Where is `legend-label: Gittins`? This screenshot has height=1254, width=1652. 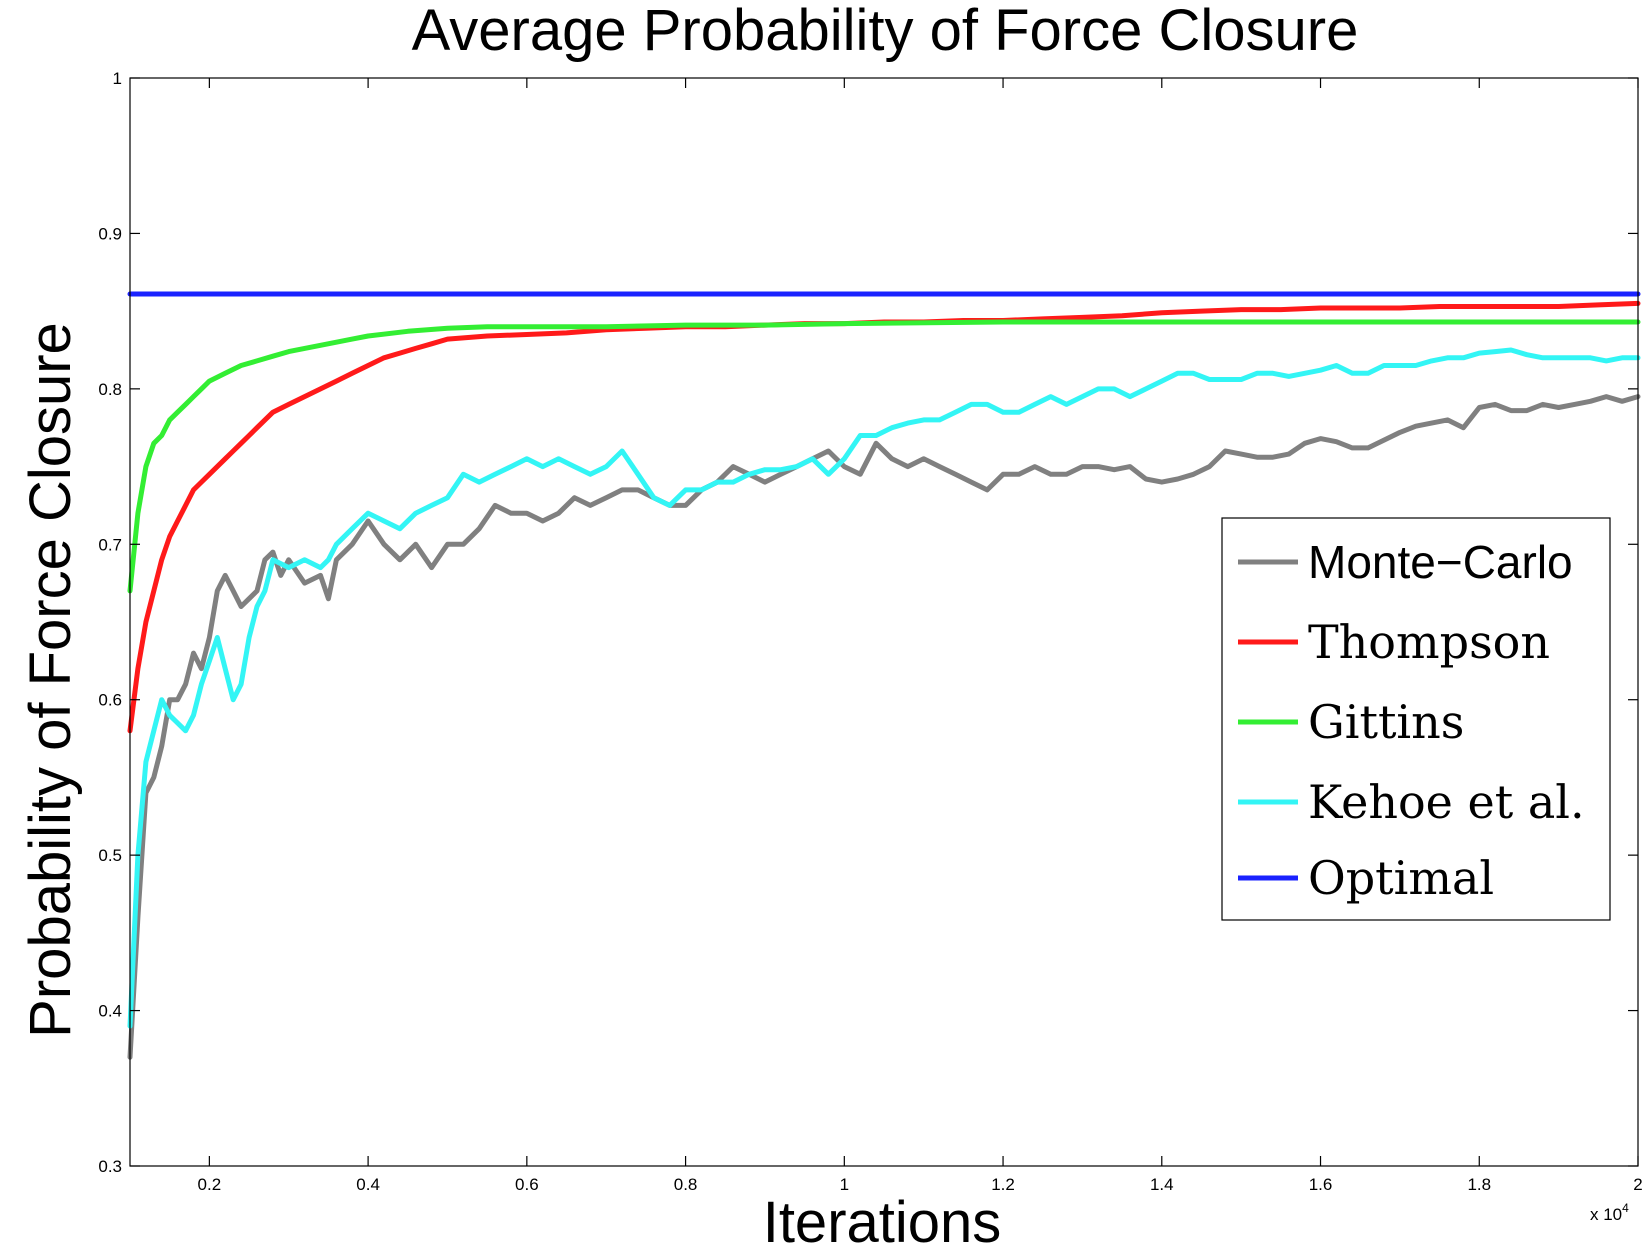 legend-label: Gittins is located at coordinates (1386, 722).